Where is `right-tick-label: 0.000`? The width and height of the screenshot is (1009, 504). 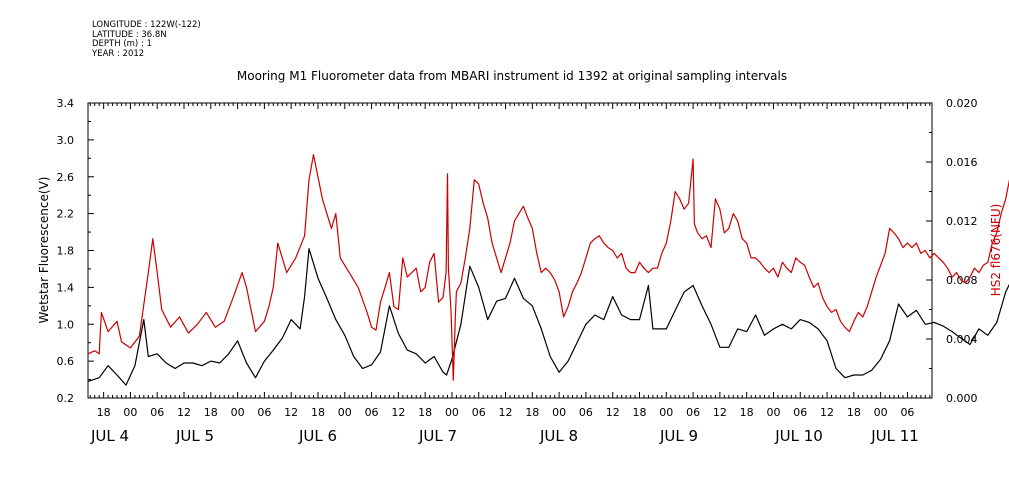 right-tick-label: 0.000 is located at coordinates (962, 398).